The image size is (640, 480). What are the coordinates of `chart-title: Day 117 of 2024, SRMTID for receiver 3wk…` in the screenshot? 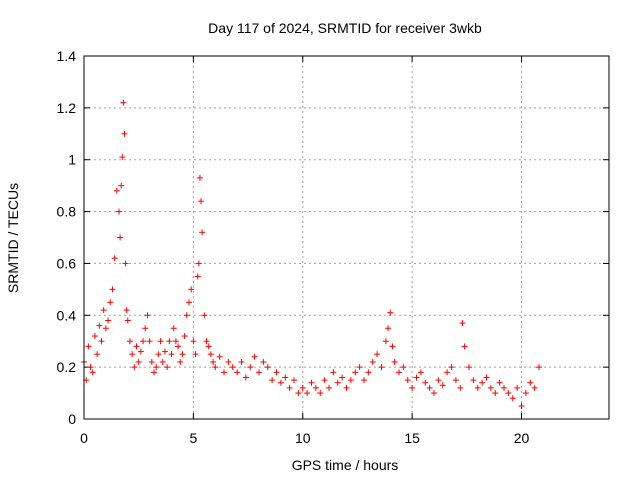 It's located at (345, 28).